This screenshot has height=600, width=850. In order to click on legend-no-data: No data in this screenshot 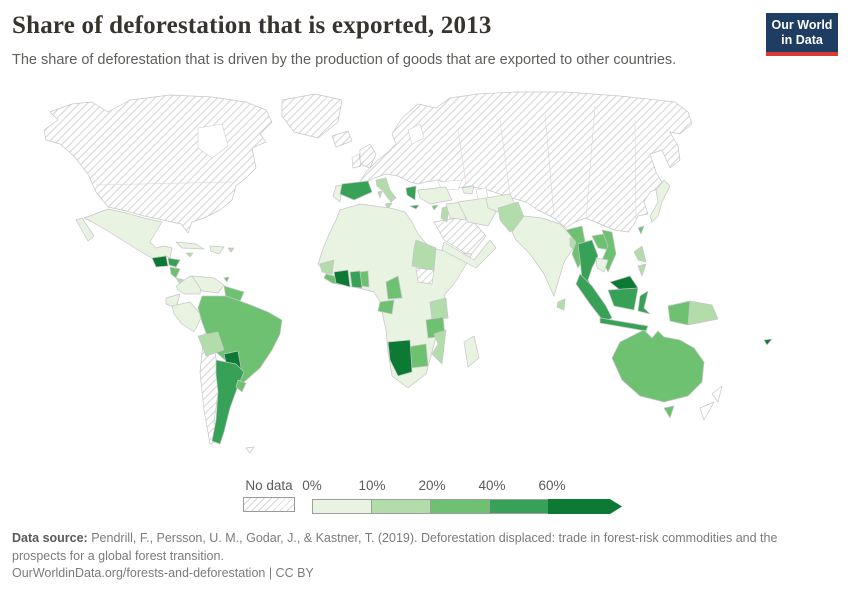, I will do `click(269, 495)`.